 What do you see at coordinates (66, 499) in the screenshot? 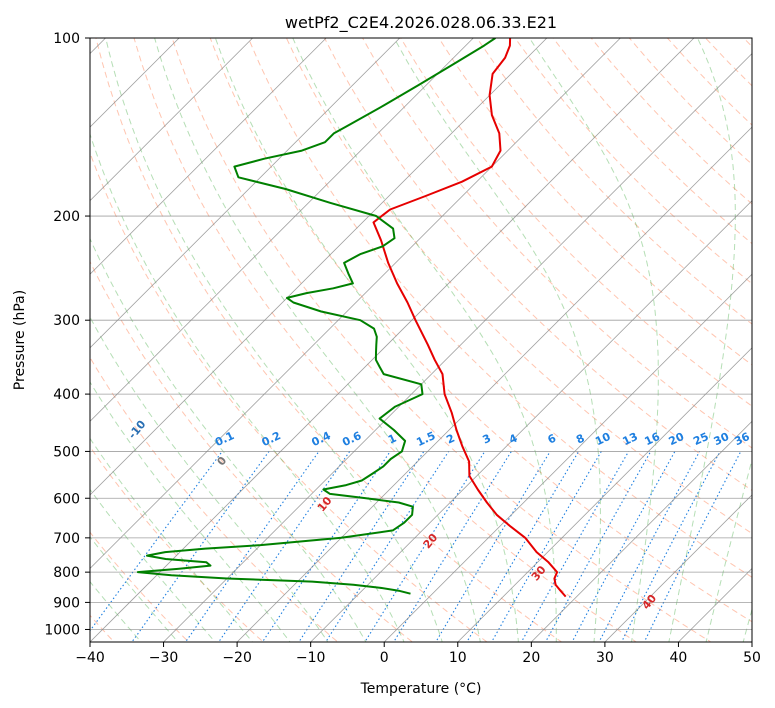
I see `y-tick-label: 600` at bounding box center [66, 499].